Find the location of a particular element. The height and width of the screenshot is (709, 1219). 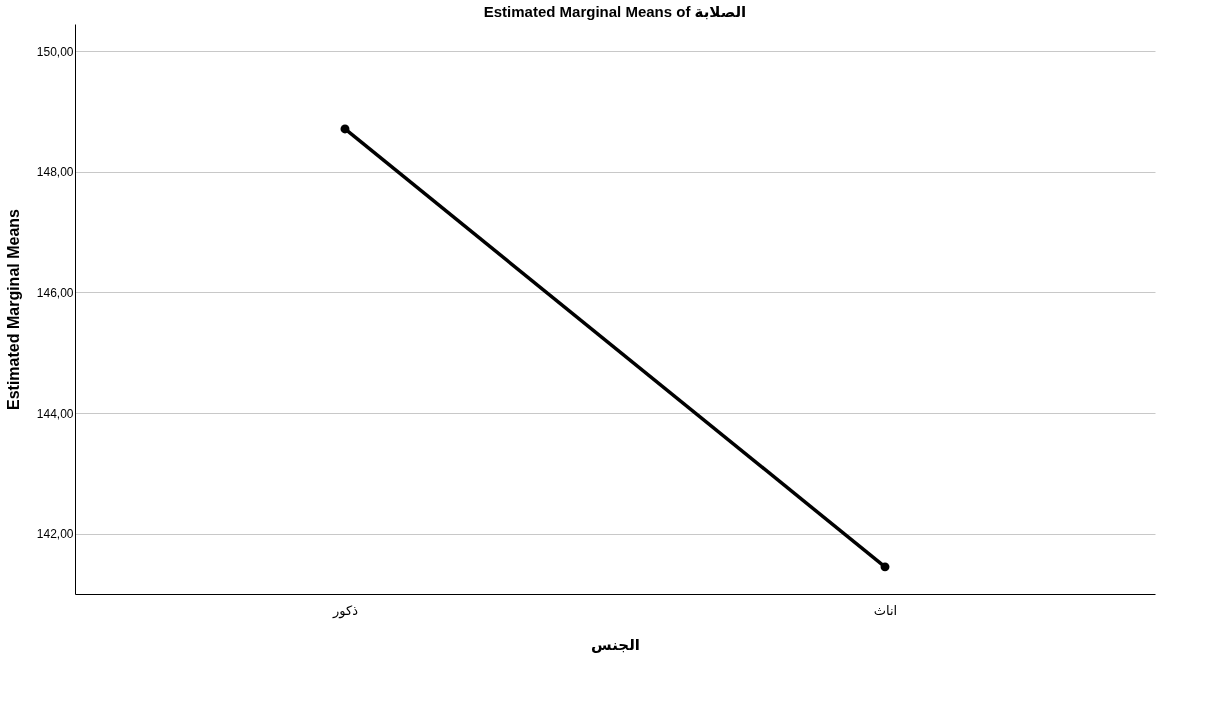

y-tick-label: 150,00 is located at coordinates (55, 51).